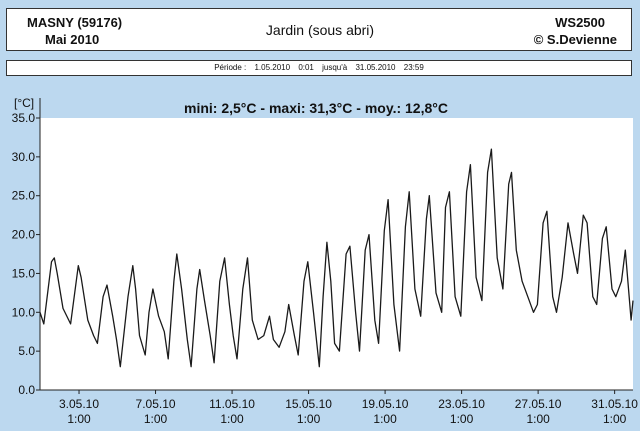 The width and height of the screenshot is (640, 431). I want to click on station-name: MASNY (59176), so click(75, 22).